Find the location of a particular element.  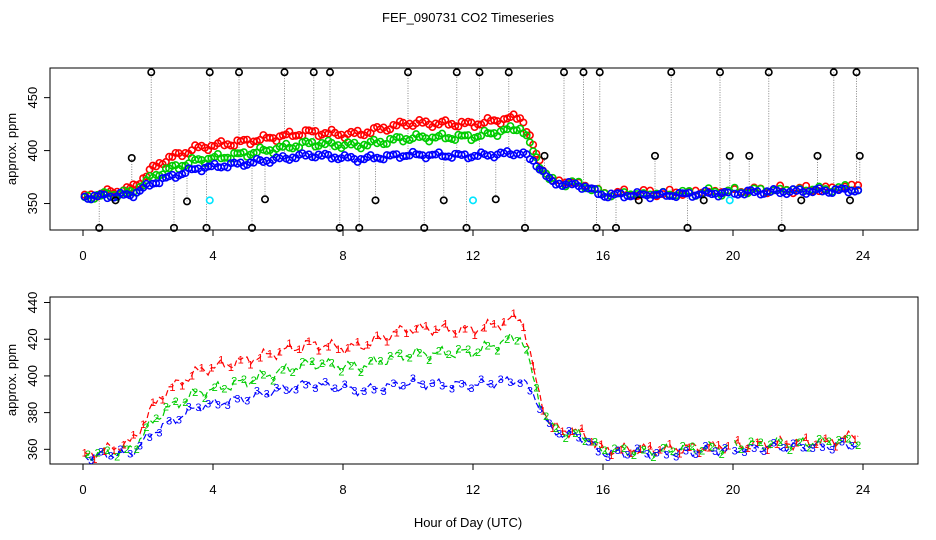

top-x-tick-label: 24 is located at coordinates (863, 255).